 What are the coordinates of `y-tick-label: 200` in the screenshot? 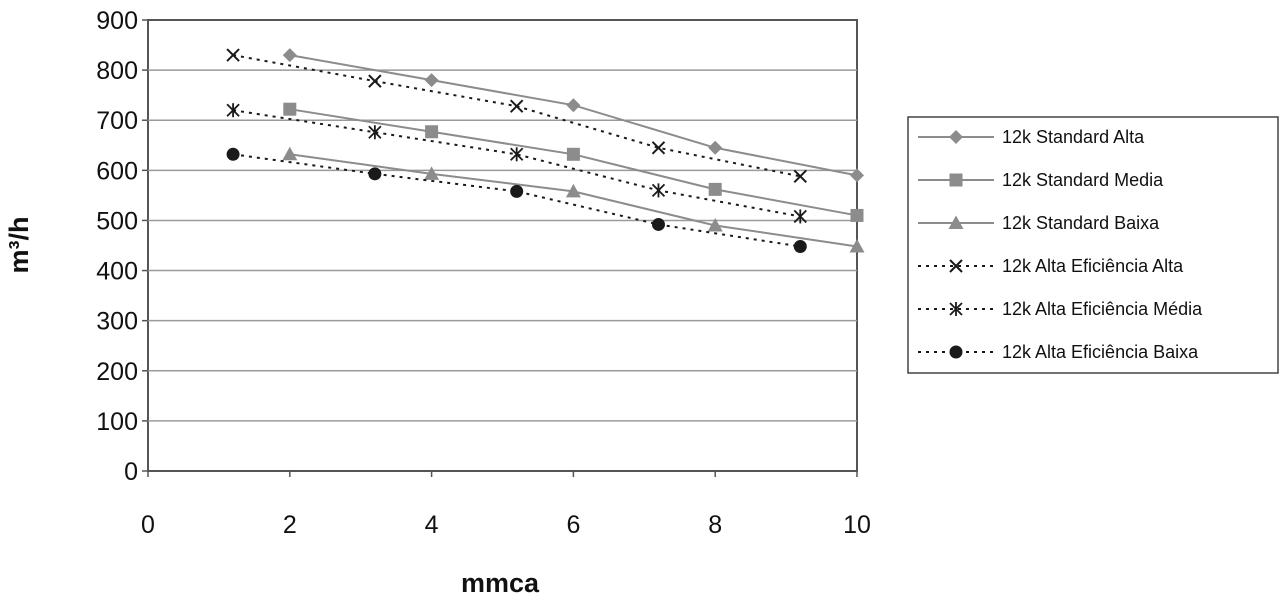 It's located at (117, 372).